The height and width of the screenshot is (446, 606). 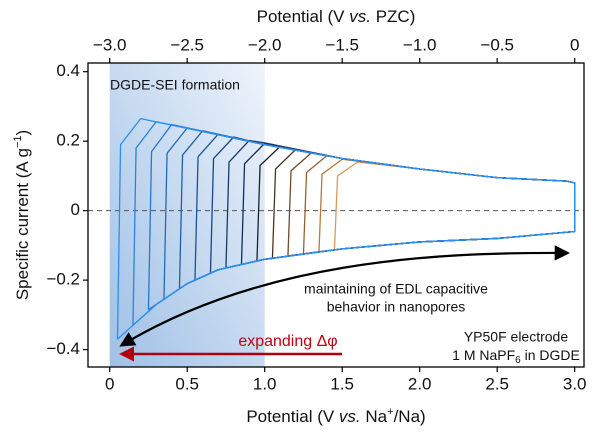 What do you see at coordinates (22, 224) in the screenshot?
I see `title-part: Specific current (A g` at bounding box center [22, 224].